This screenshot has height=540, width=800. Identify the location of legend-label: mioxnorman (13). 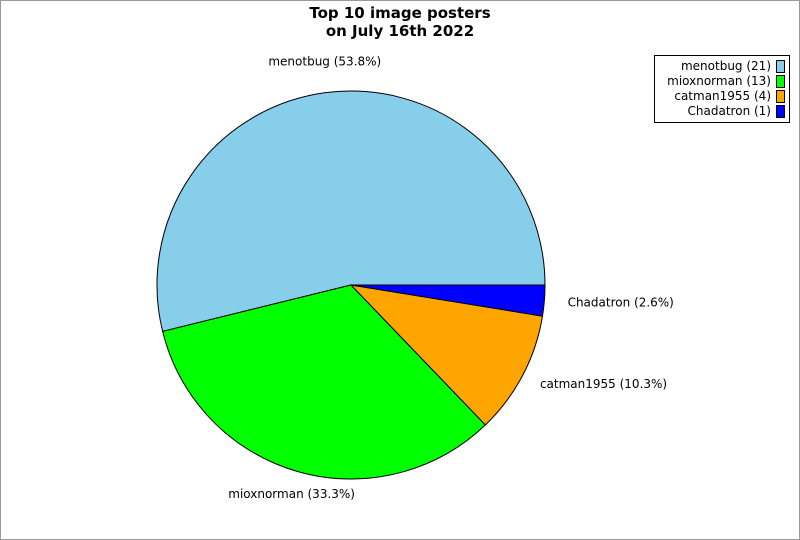
(719, 81).